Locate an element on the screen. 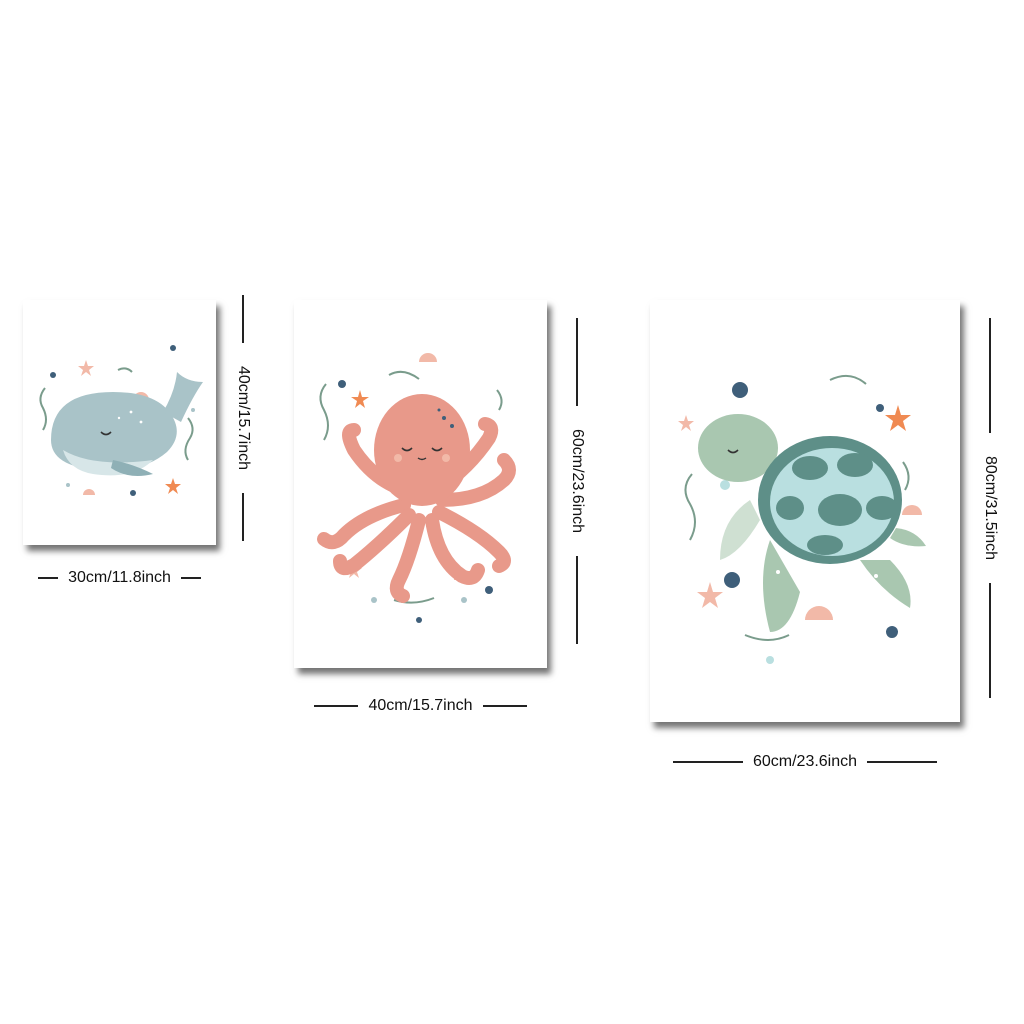 This screenshot has width=1024, height=1024. octopus-height-dimension: 60cm/23.6inch is located at coordinates (577, 480).